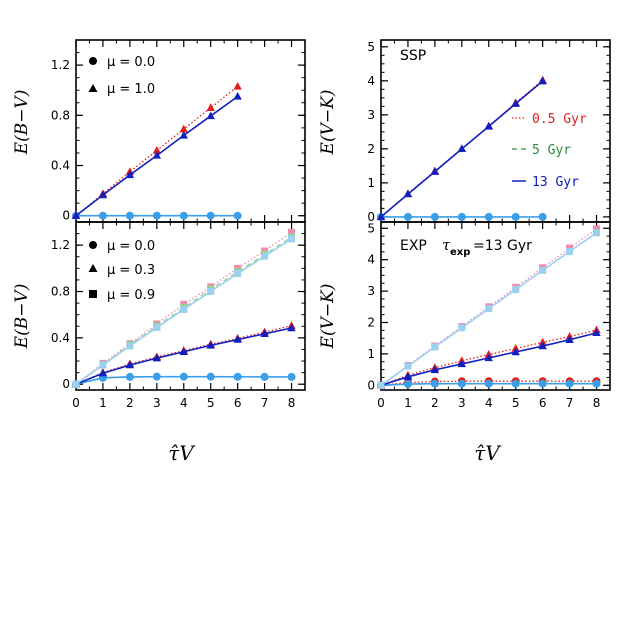  I want to click on y-tick-label: 1, so click(371, 183).